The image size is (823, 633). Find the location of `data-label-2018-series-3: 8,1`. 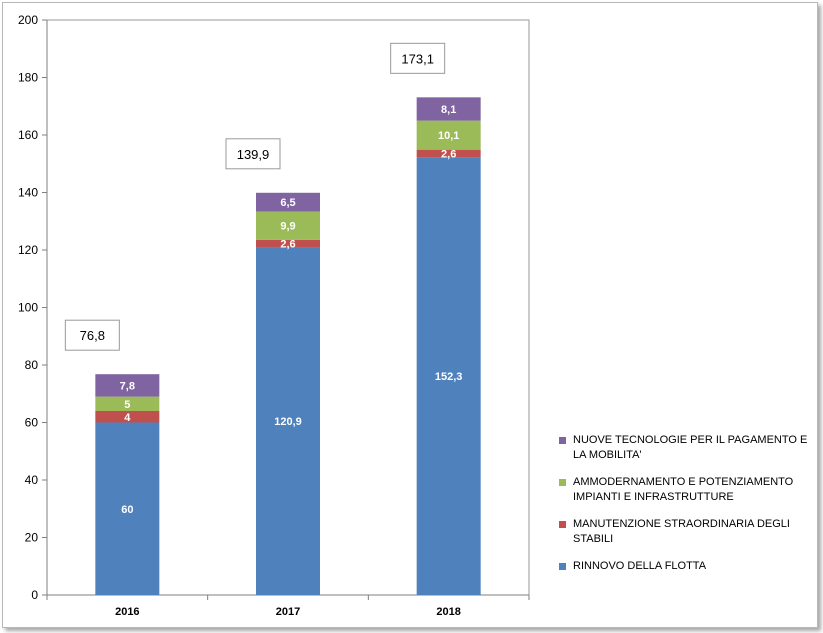

data-label-2018-series-3: 8,1 is located at coordinates (448, 110).